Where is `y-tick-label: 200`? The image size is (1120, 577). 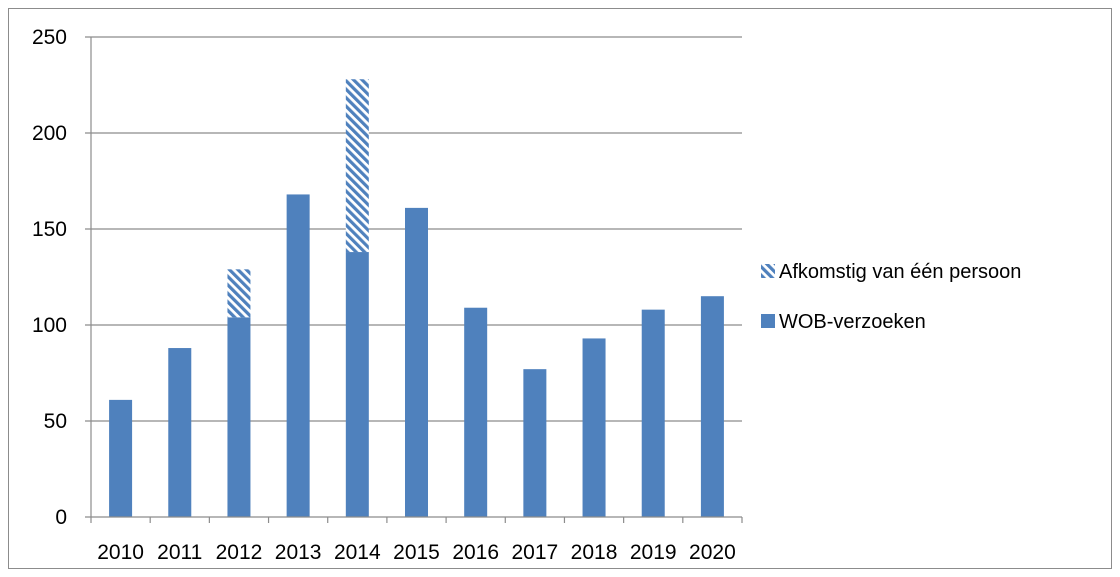
y-tick-label: 200 is located at coordinates (49, 133).